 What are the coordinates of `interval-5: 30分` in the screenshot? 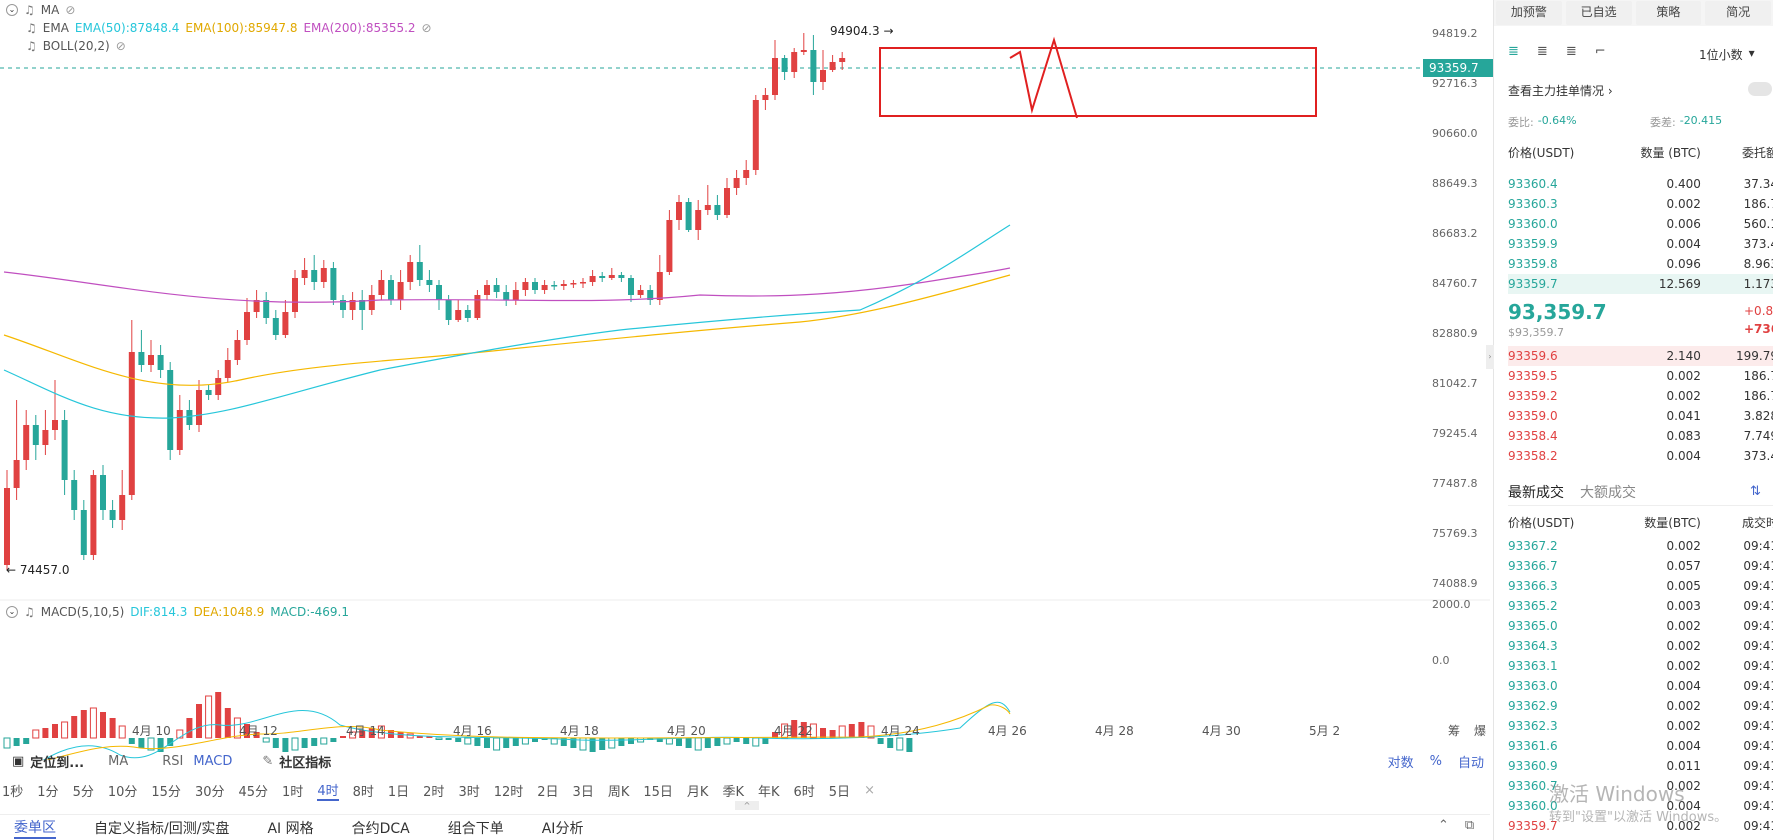 It's located at (209, 792).